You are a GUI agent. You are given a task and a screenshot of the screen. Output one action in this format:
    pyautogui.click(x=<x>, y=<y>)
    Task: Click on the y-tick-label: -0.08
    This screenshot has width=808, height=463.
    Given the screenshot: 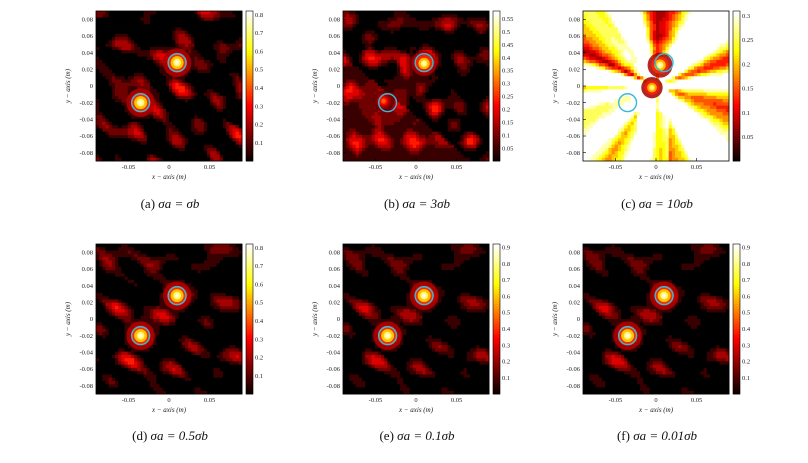 What is the action you would take?
    pyautogui.click(x=86, y=153)
    